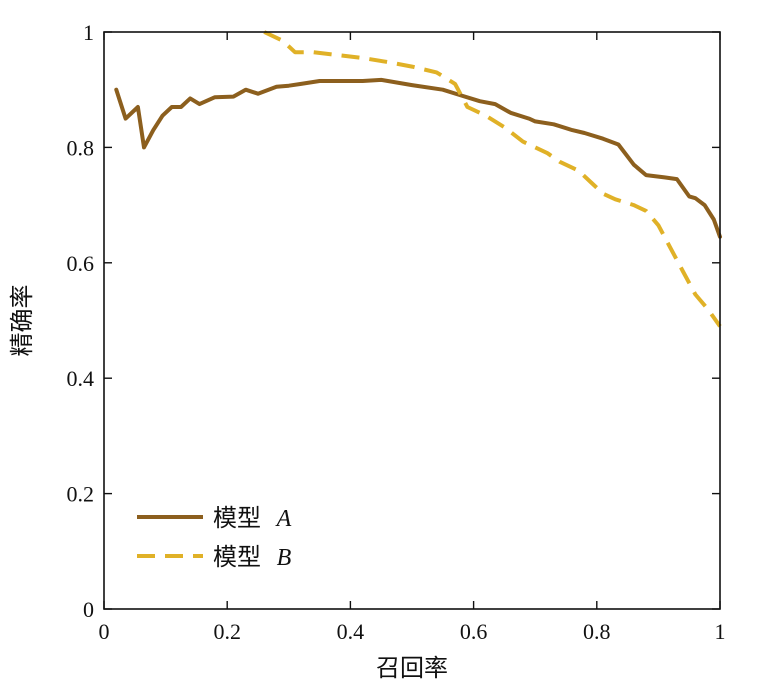 This screenshot has width=767, height=694. What do you see at coordinates (104, 631) in the screenshot?
I see `x-tick-label: 0` at bounding box center [104, 631].